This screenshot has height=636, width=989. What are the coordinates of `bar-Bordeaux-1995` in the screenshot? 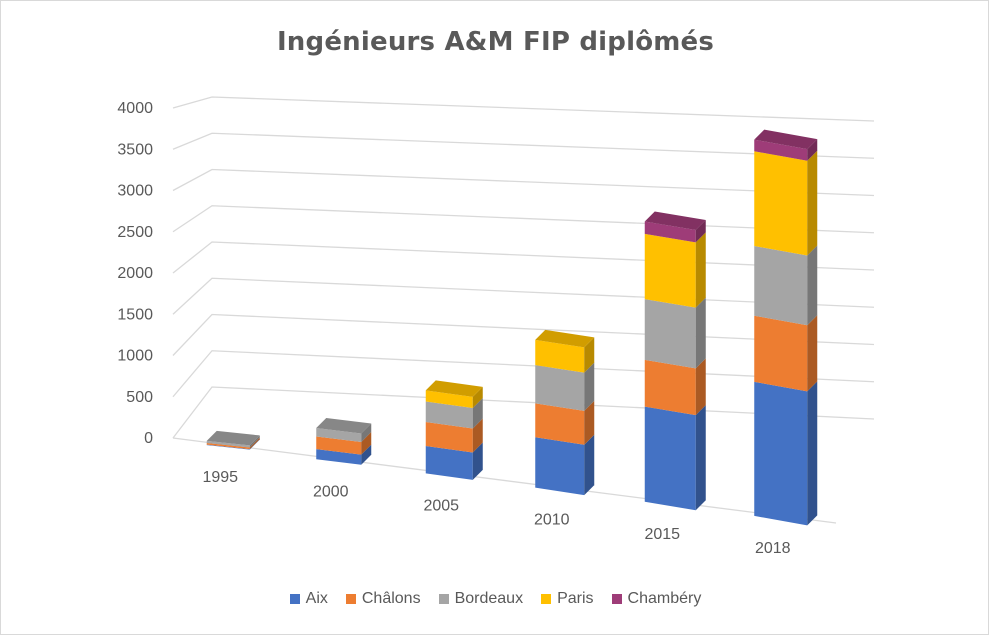 It's located at (228, 444).